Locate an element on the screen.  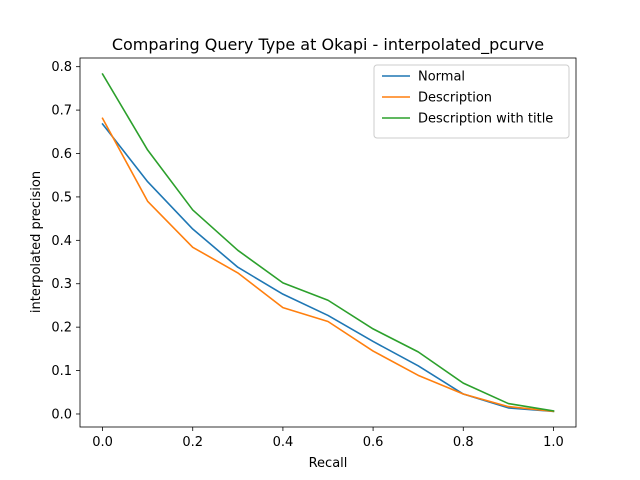
x-tick-label-2: 0.4 is located at coordinates (283, 442).